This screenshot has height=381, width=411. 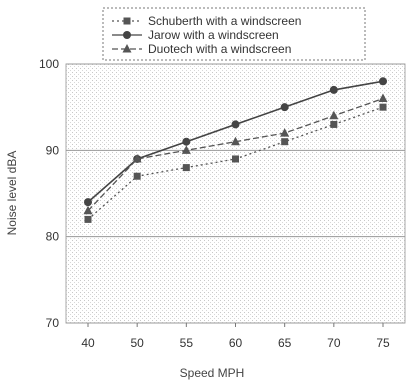 I want to click on legend-label: Schuberth with a windscreen, so click(x=224, y=21).